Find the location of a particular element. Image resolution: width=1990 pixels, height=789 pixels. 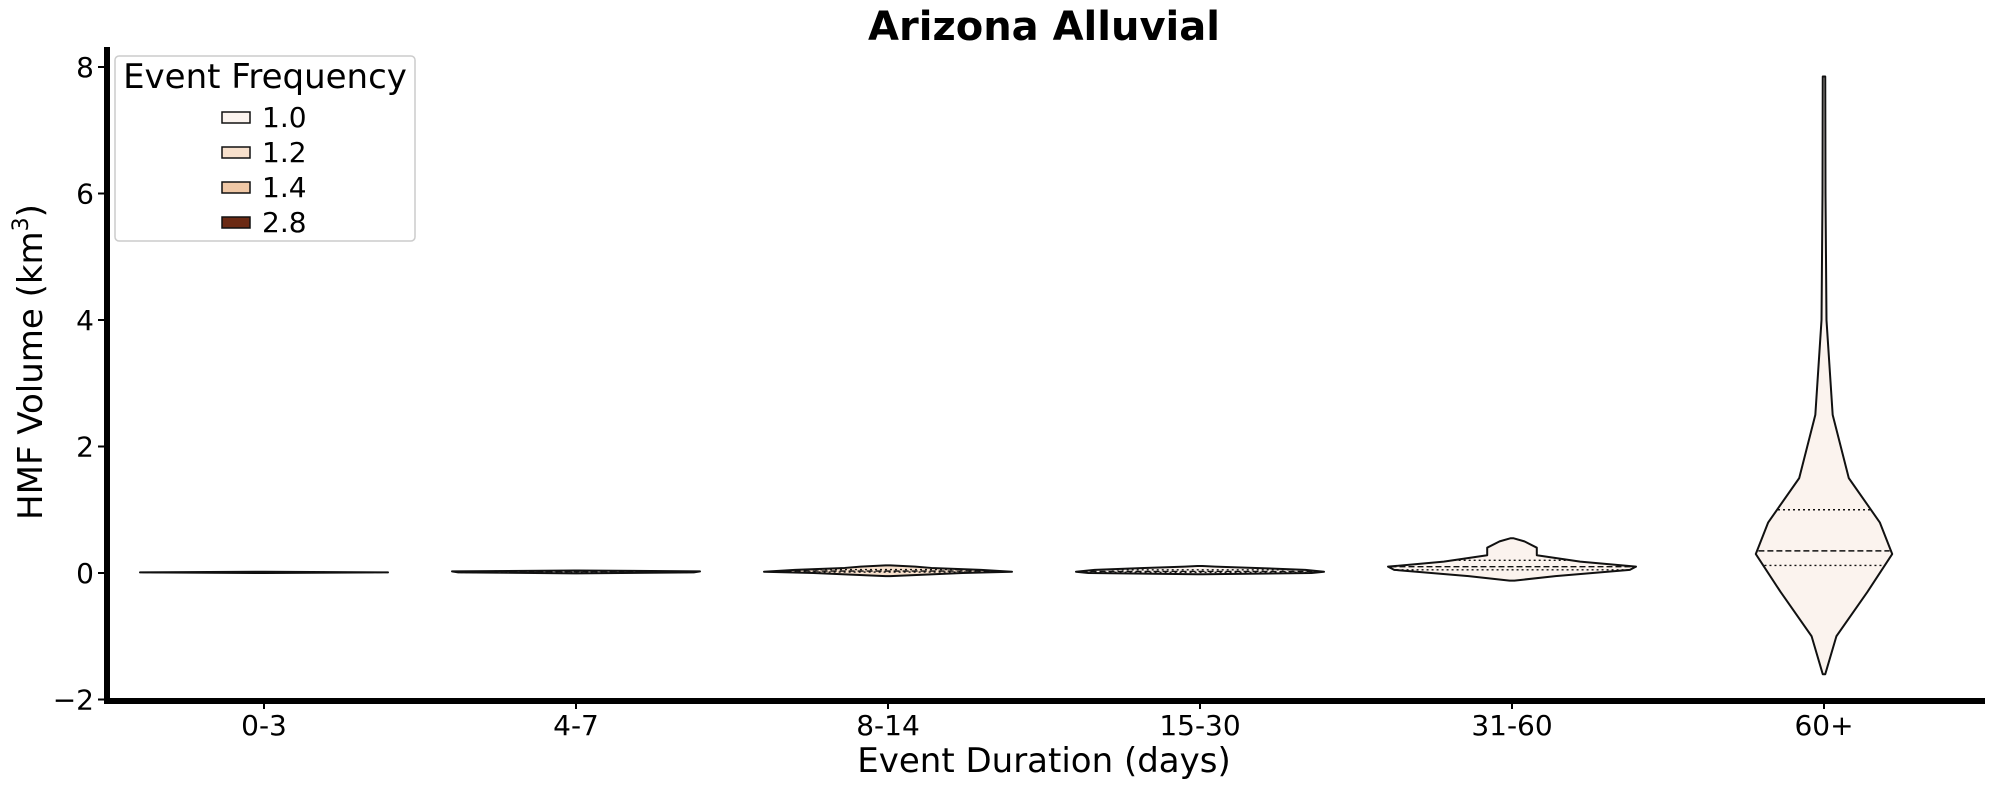

x-tick-label: 4-7 is located at coordinates (576, 725).